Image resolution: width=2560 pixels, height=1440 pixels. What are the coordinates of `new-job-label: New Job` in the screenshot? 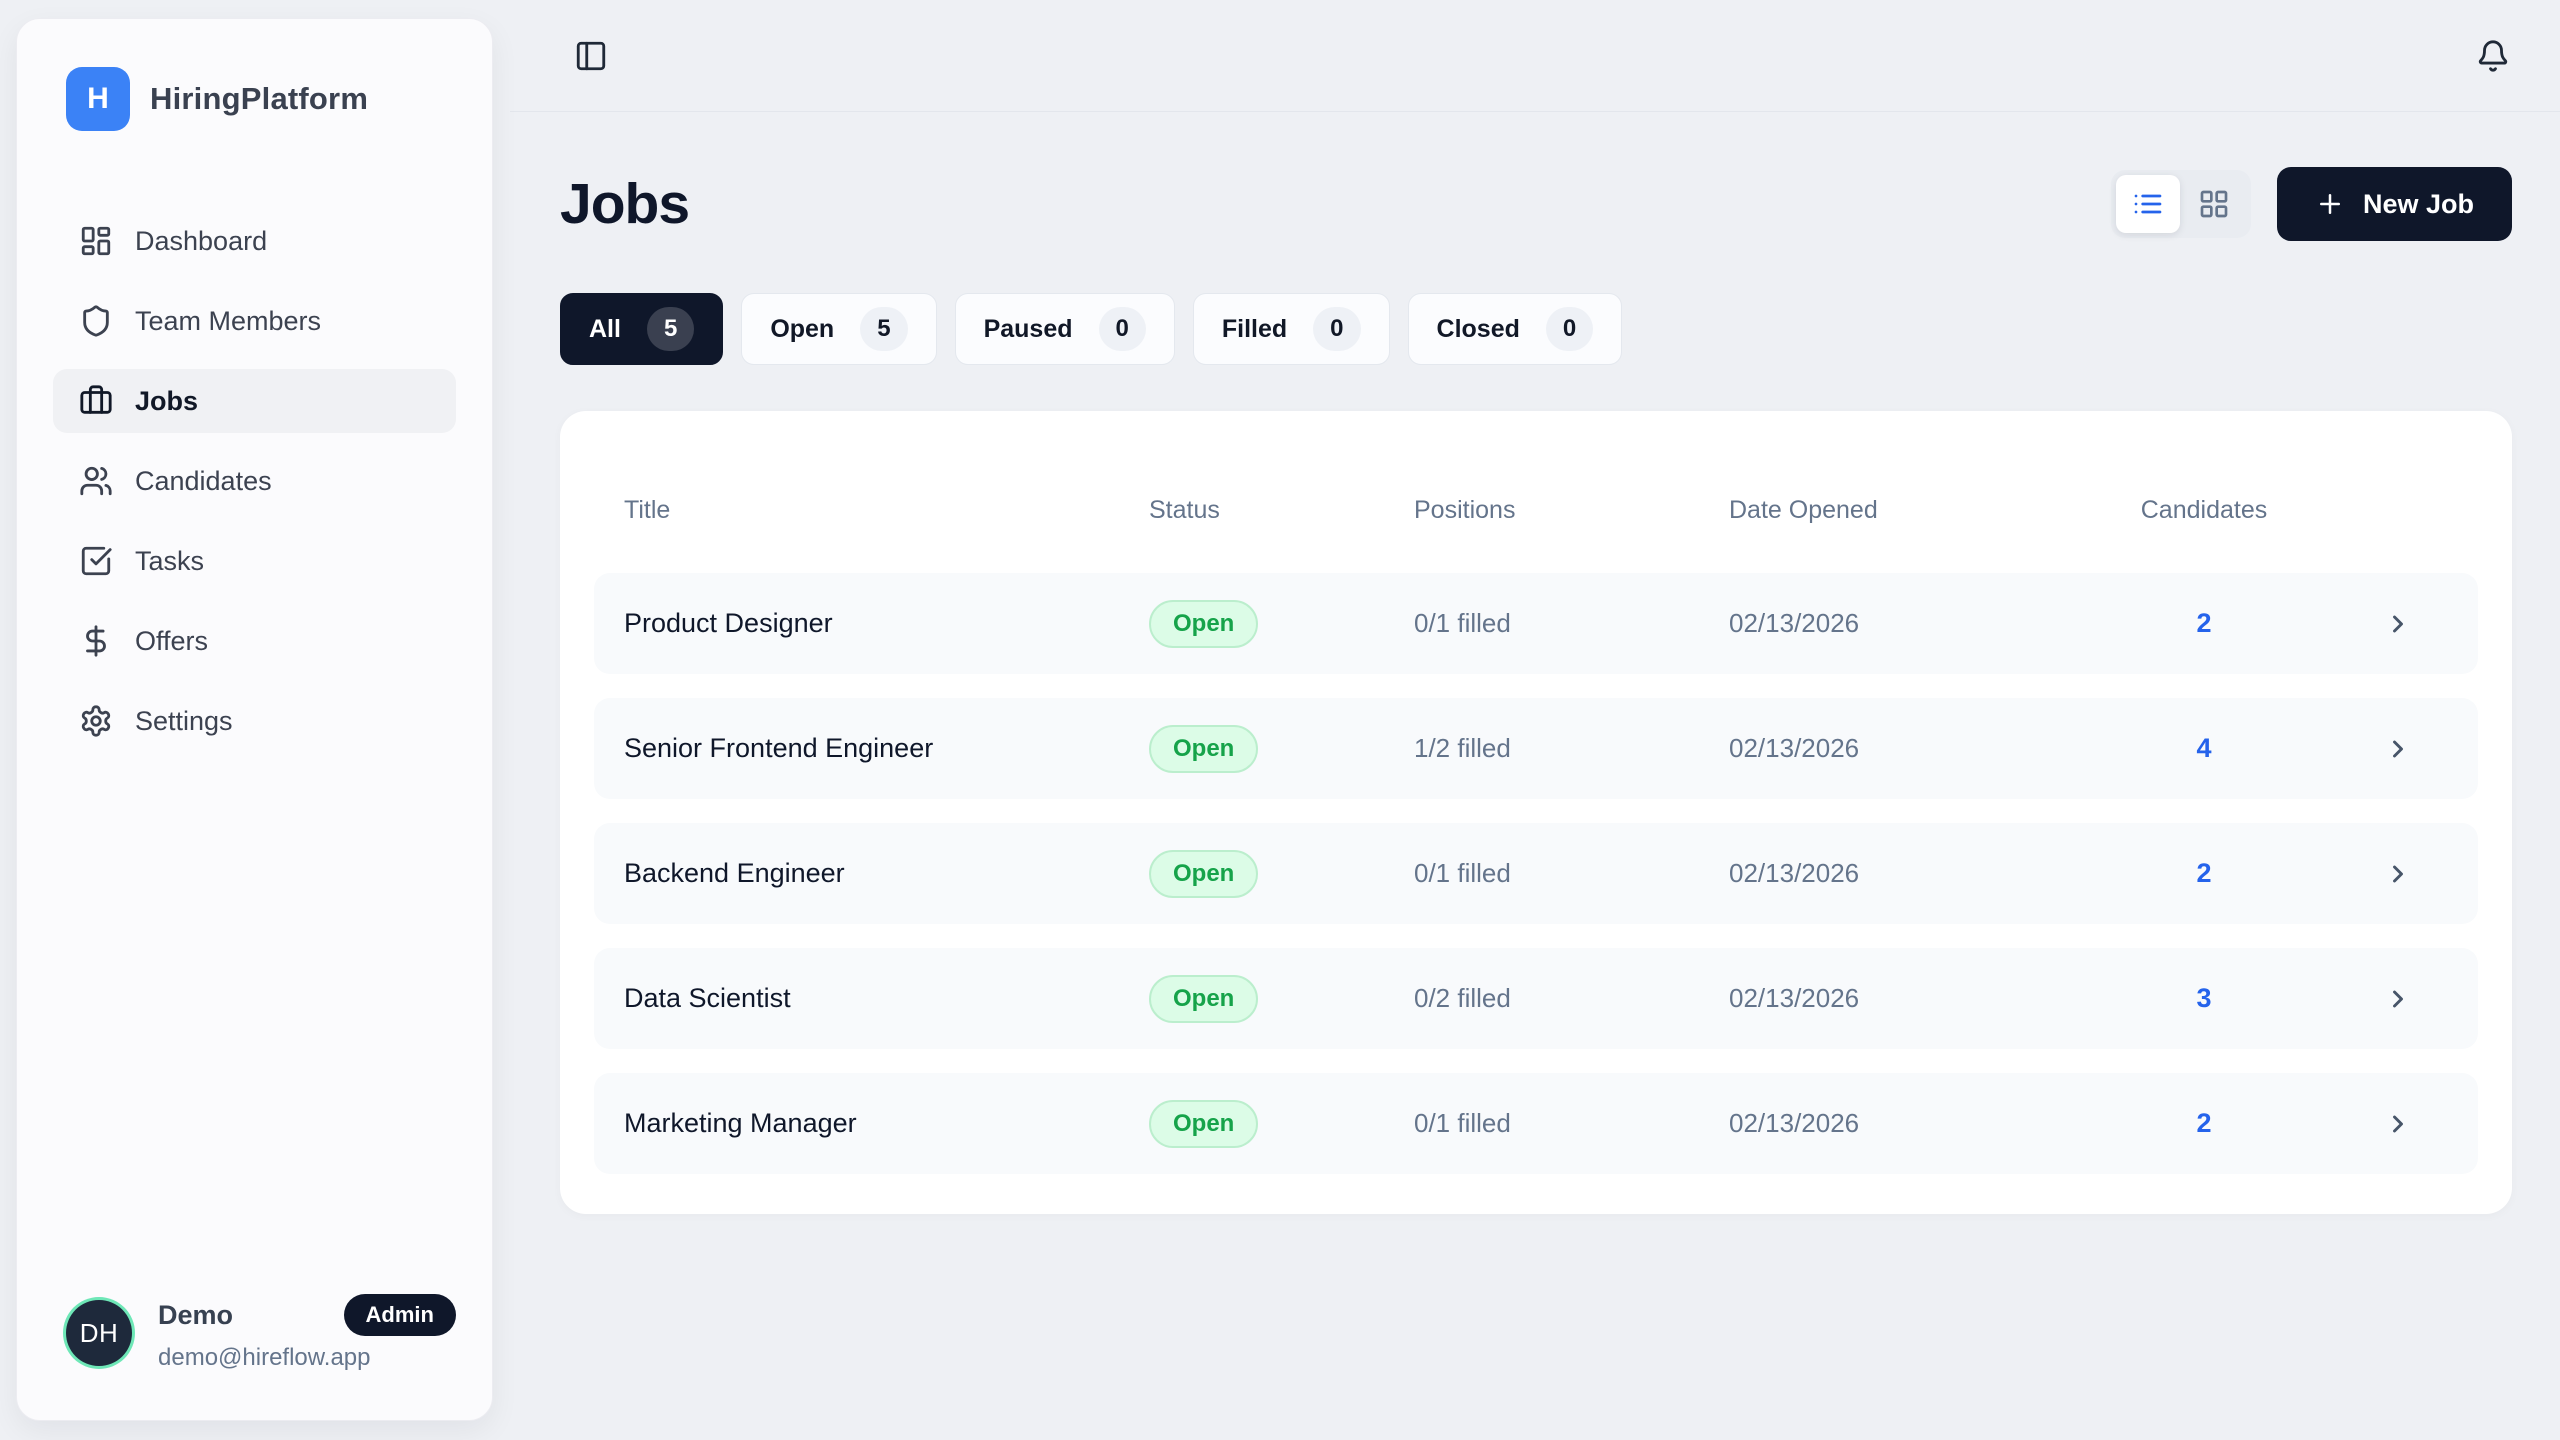 It's located at (2418, 203).